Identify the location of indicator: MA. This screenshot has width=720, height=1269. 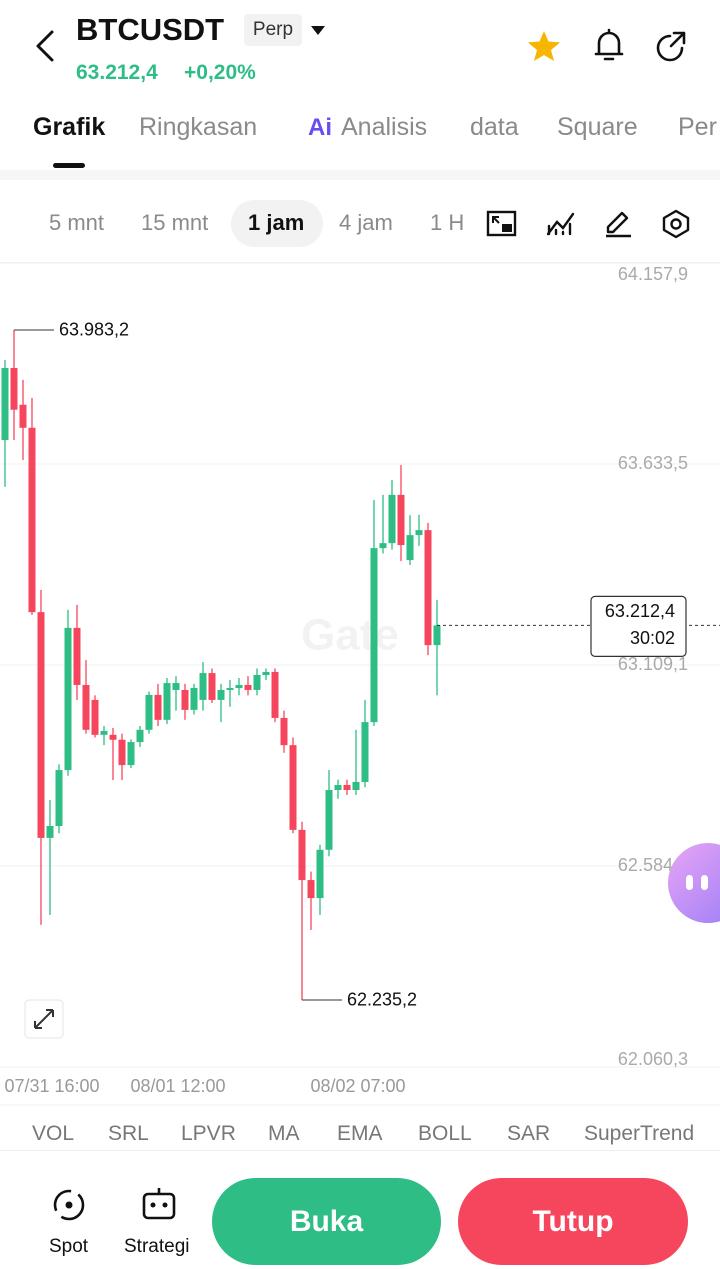
(284, 1133).